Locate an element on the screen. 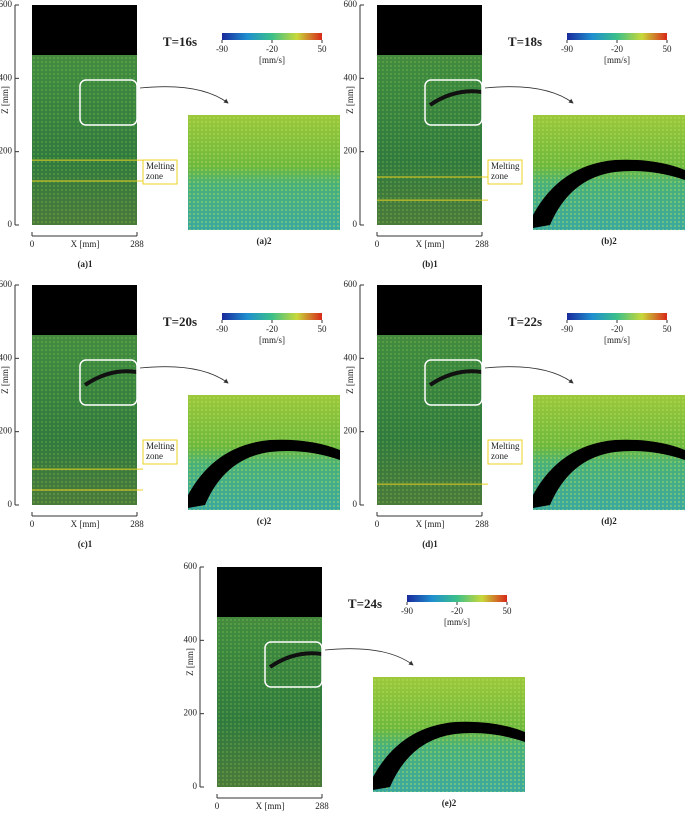 This screenshot has width=700, height=822. time-label: T=22s is located at coordinates (525, 321).